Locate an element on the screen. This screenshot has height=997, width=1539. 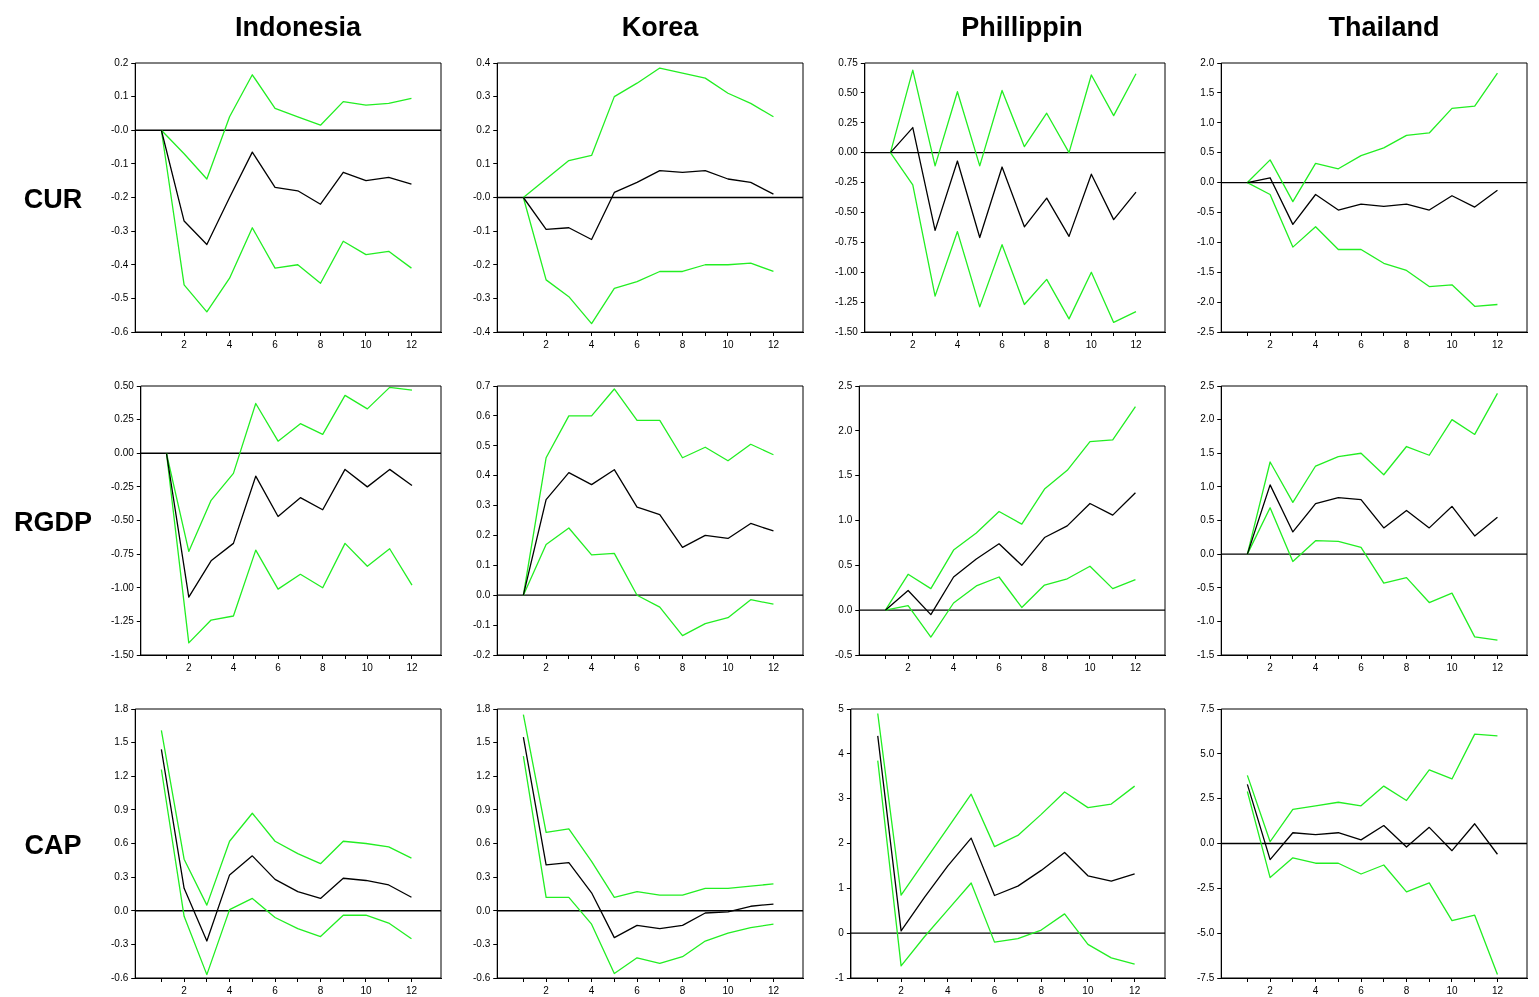
y-tick-label: 0.75 is located at coordinates (848, 62).